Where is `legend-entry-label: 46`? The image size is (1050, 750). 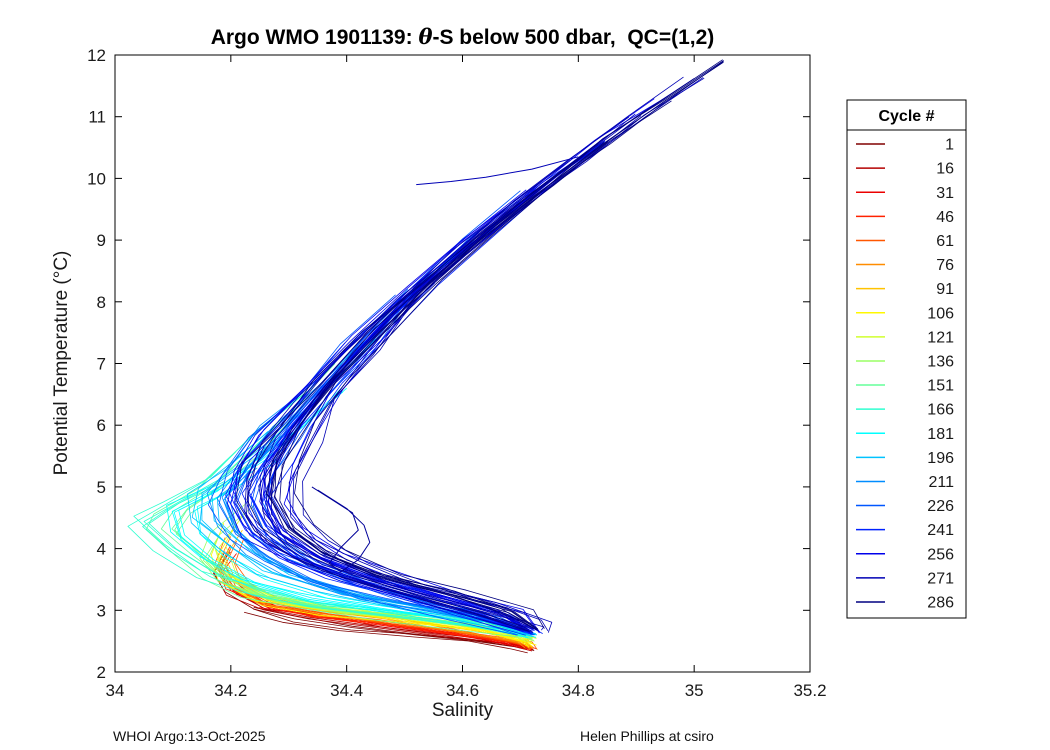
legend-entry-label: 46 is located at coordinates (945, 217).